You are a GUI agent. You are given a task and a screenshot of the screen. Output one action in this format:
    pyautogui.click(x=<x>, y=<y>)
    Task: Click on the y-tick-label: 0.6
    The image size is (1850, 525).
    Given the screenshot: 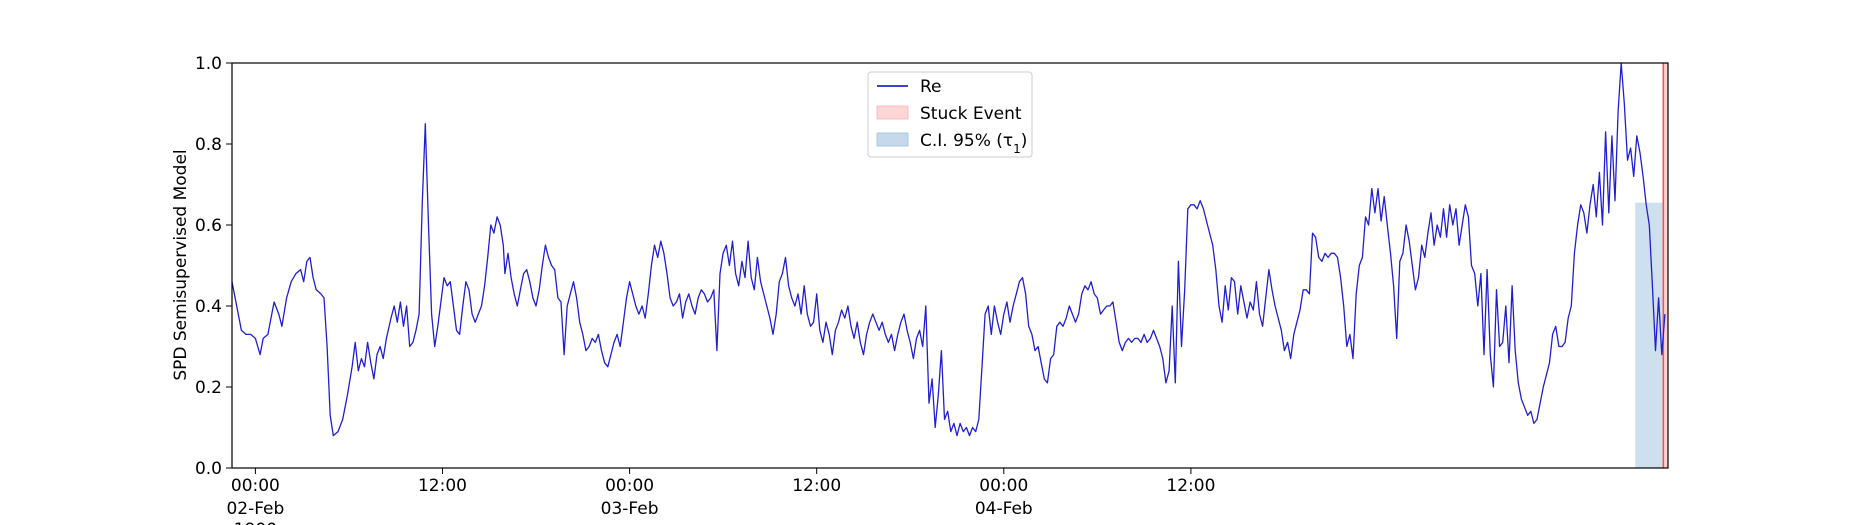 What is the action you would take?
    pyautogui.click(x=208, y=226)
    